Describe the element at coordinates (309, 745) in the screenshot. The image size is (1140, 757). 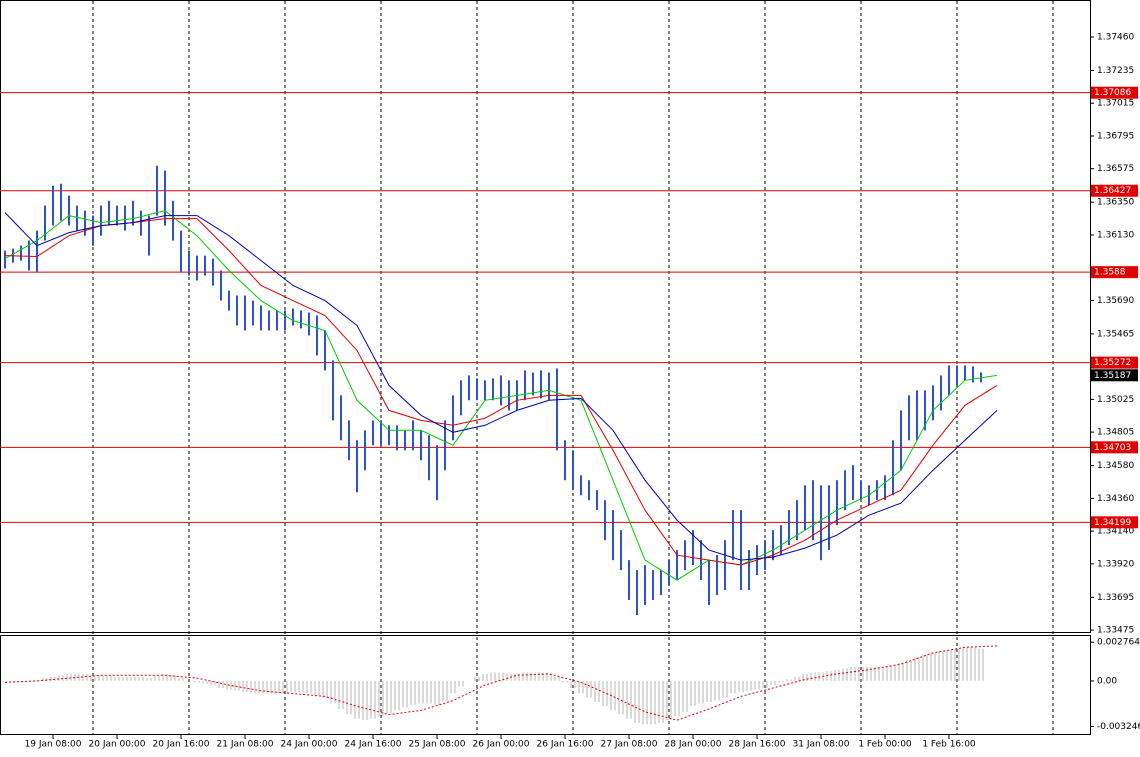
I see `x-tick-label: 24 Jan 00:00` at that location.